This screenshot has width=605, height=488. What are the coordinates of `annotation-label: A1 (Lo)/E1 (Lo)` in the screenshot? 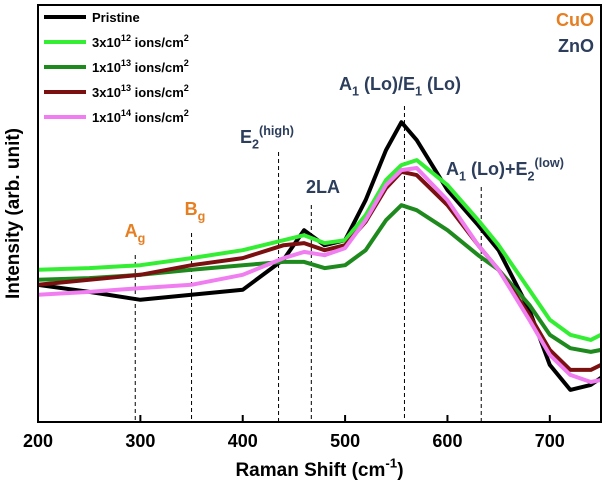 It's located at (400, 86).